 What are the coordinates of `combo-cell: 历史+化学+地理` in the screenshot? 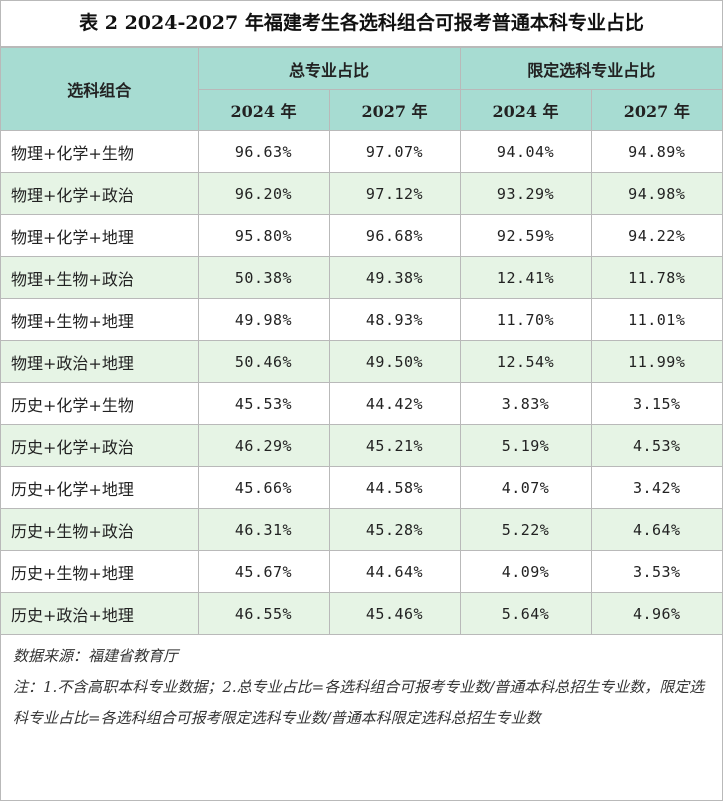 It's located at (100, 487).